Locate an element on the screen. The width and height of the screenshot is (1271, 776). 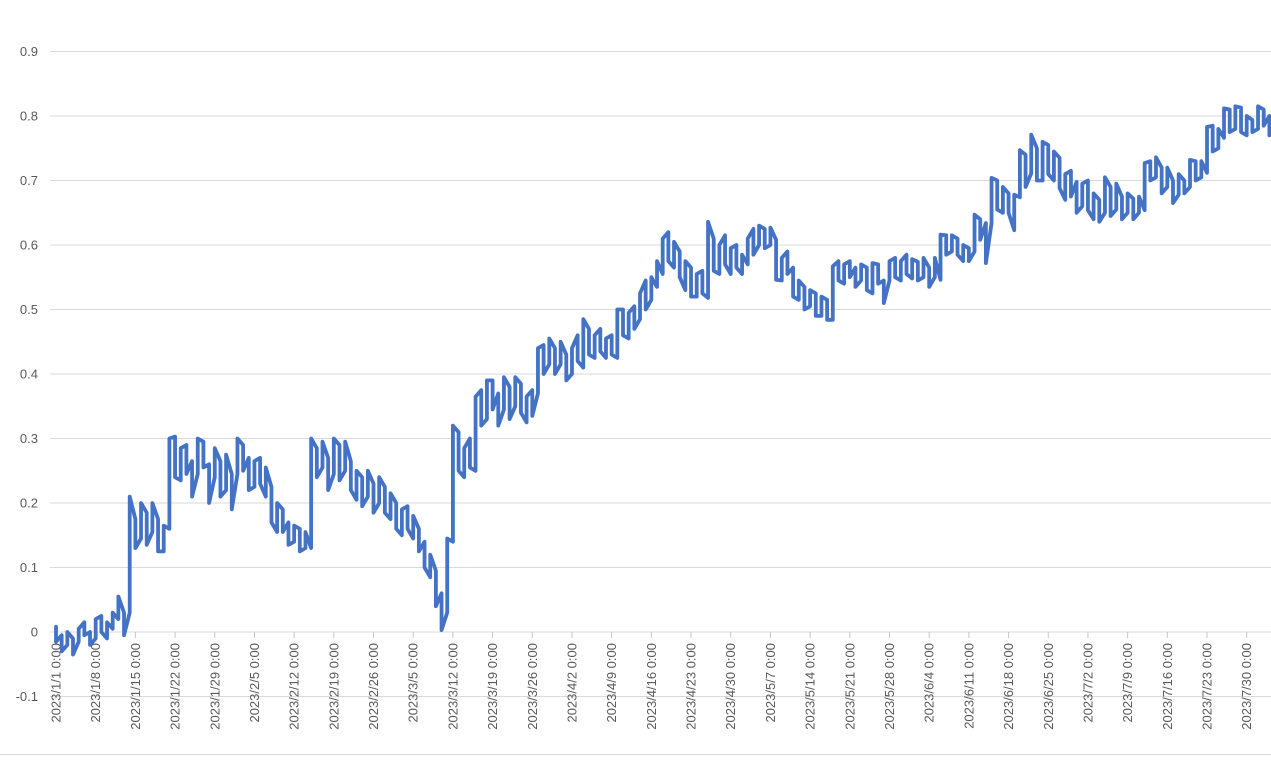
x-axis-label: 2023/2/12 0:00 is located at coordinates (294, 686).